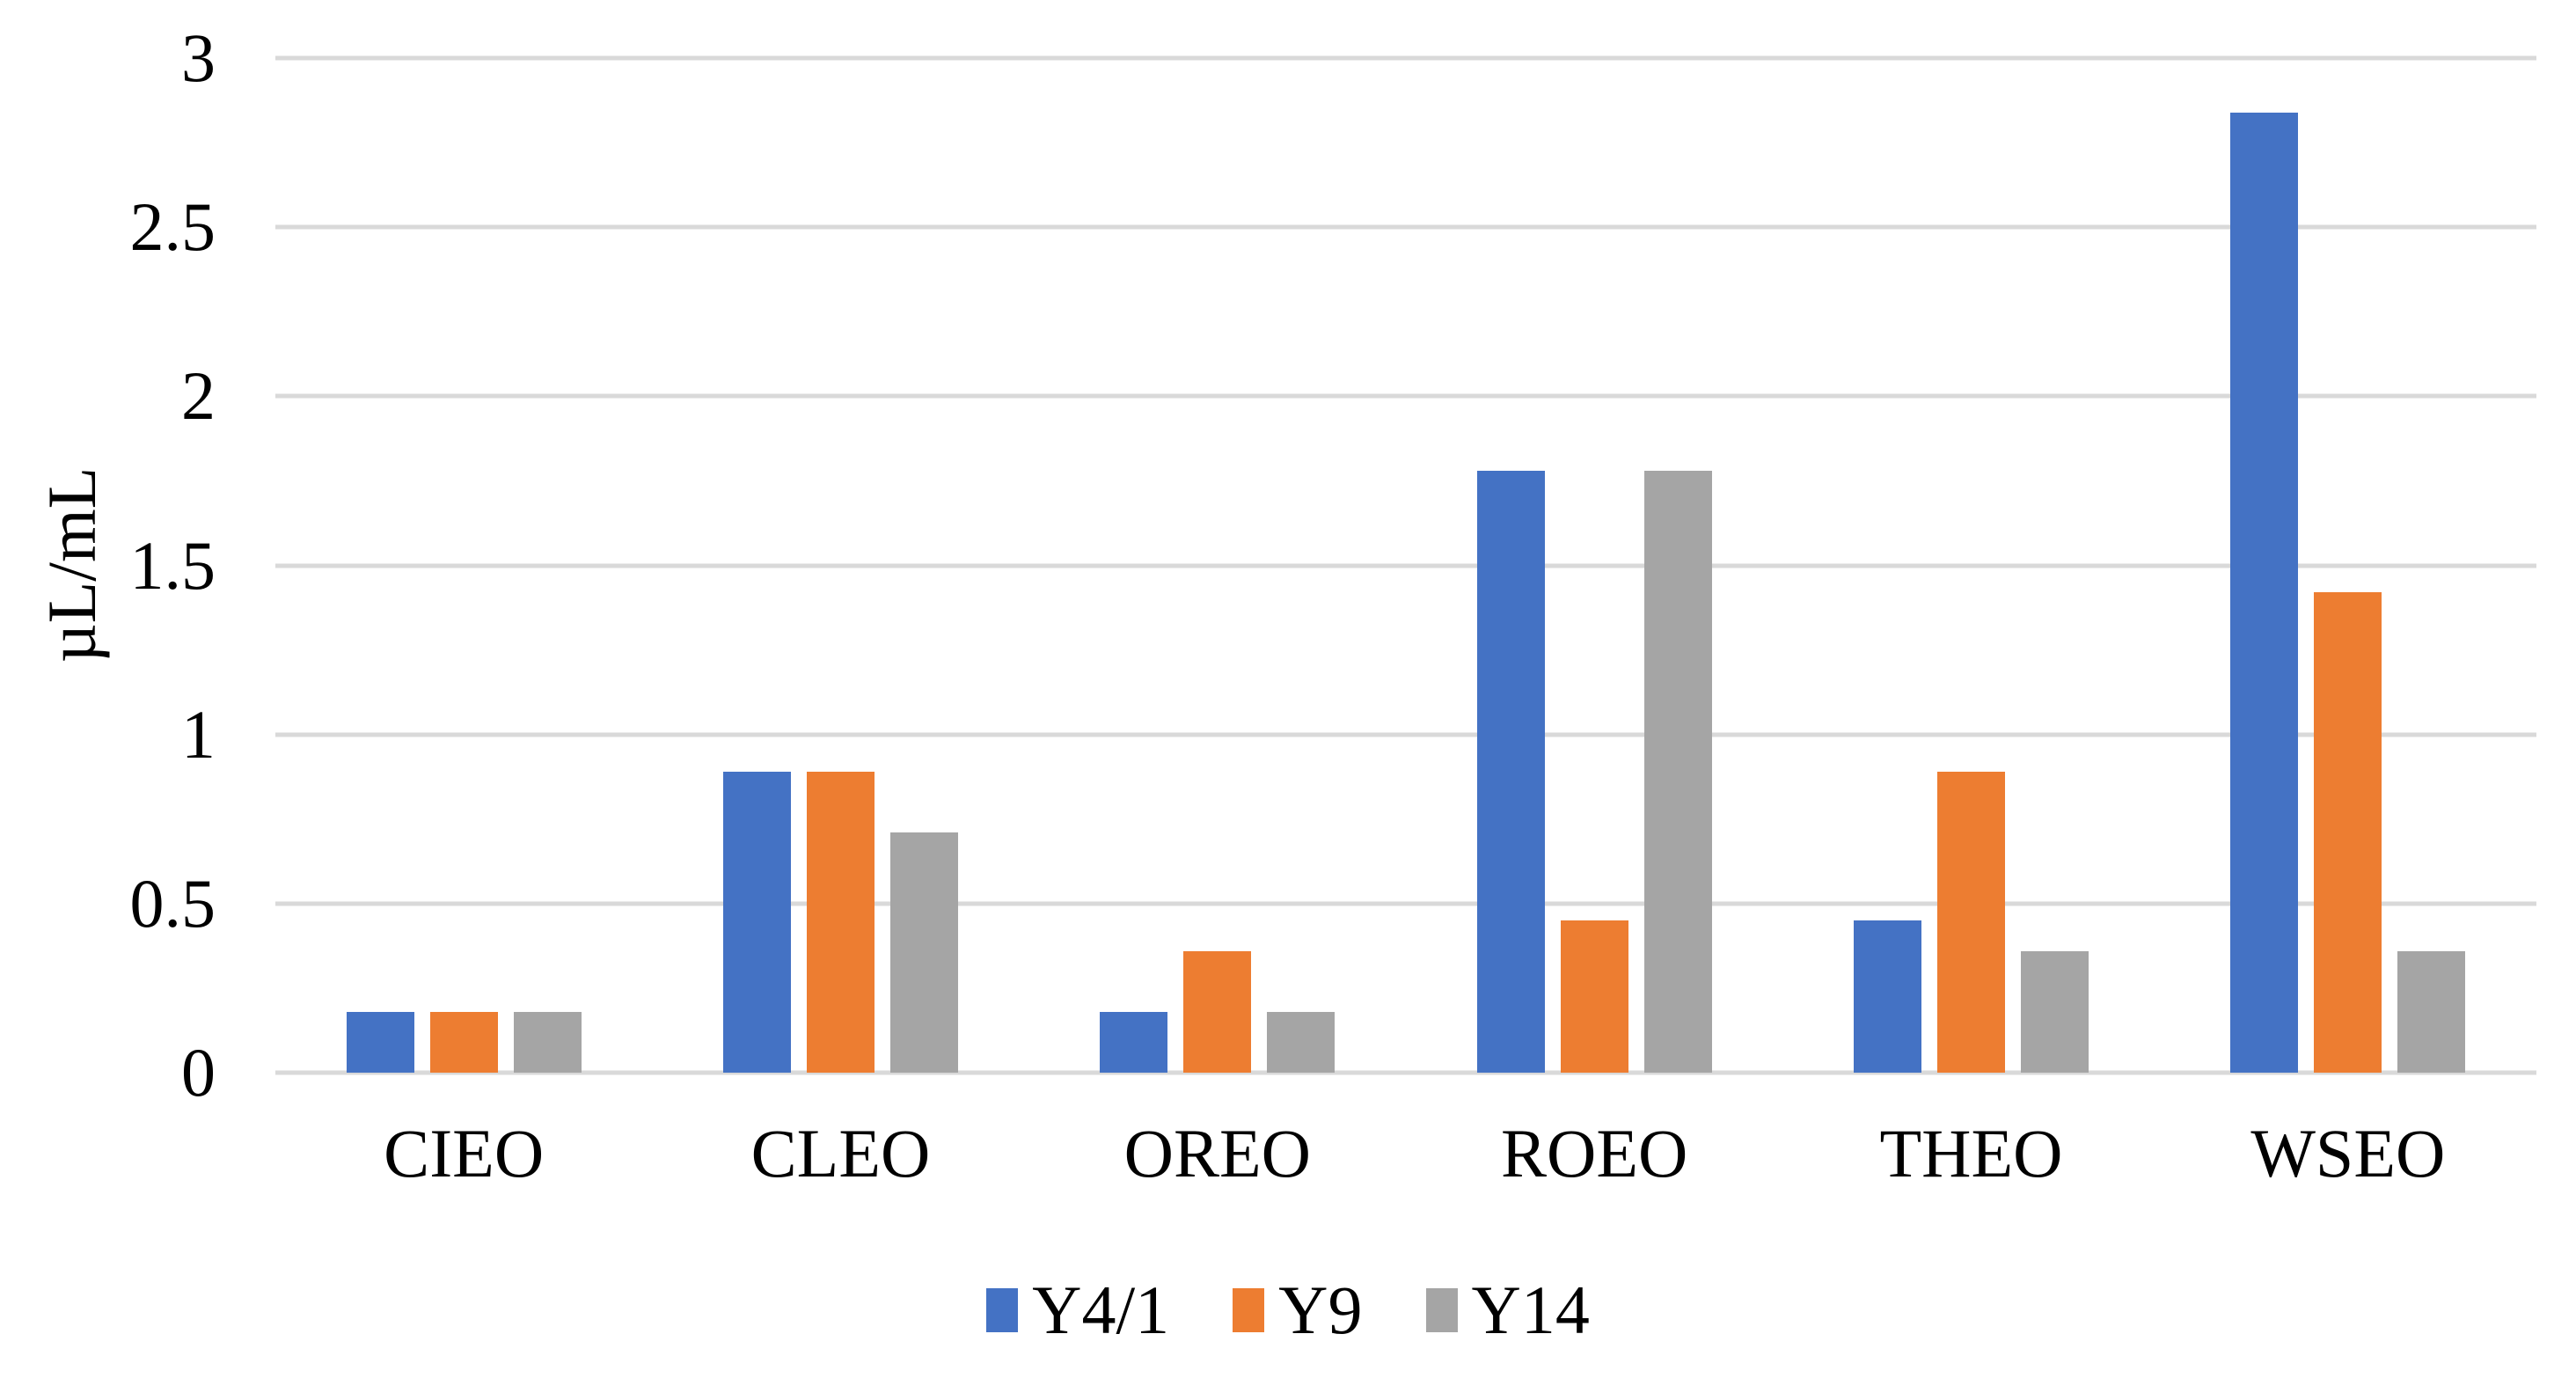  I want to click on legend-label: Y9, so click(1320, 1310).